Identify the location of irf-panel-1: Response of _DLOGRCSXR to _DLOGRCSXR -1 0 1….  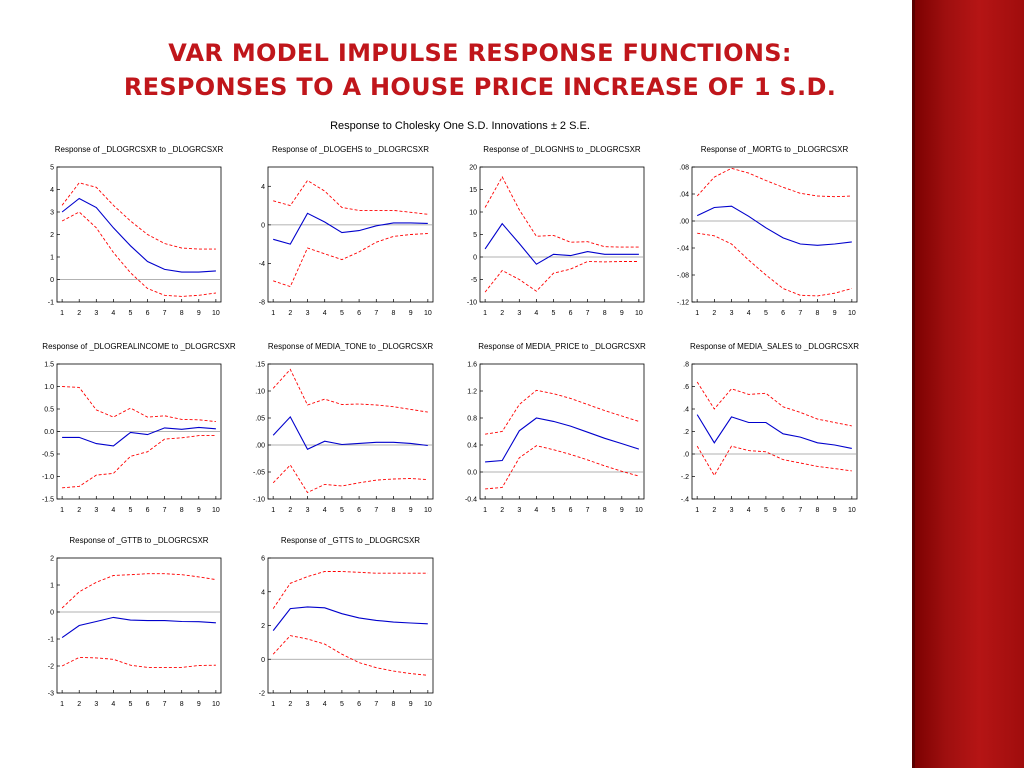
(136, 231).